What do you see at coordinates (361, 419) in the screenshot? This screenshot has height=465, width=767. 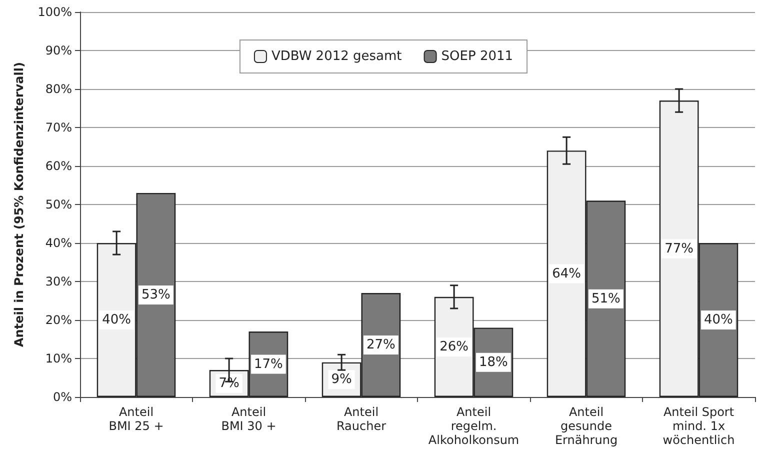 I see `x-tick-label: Anteil Raucher` at bounding box center [361, 419].